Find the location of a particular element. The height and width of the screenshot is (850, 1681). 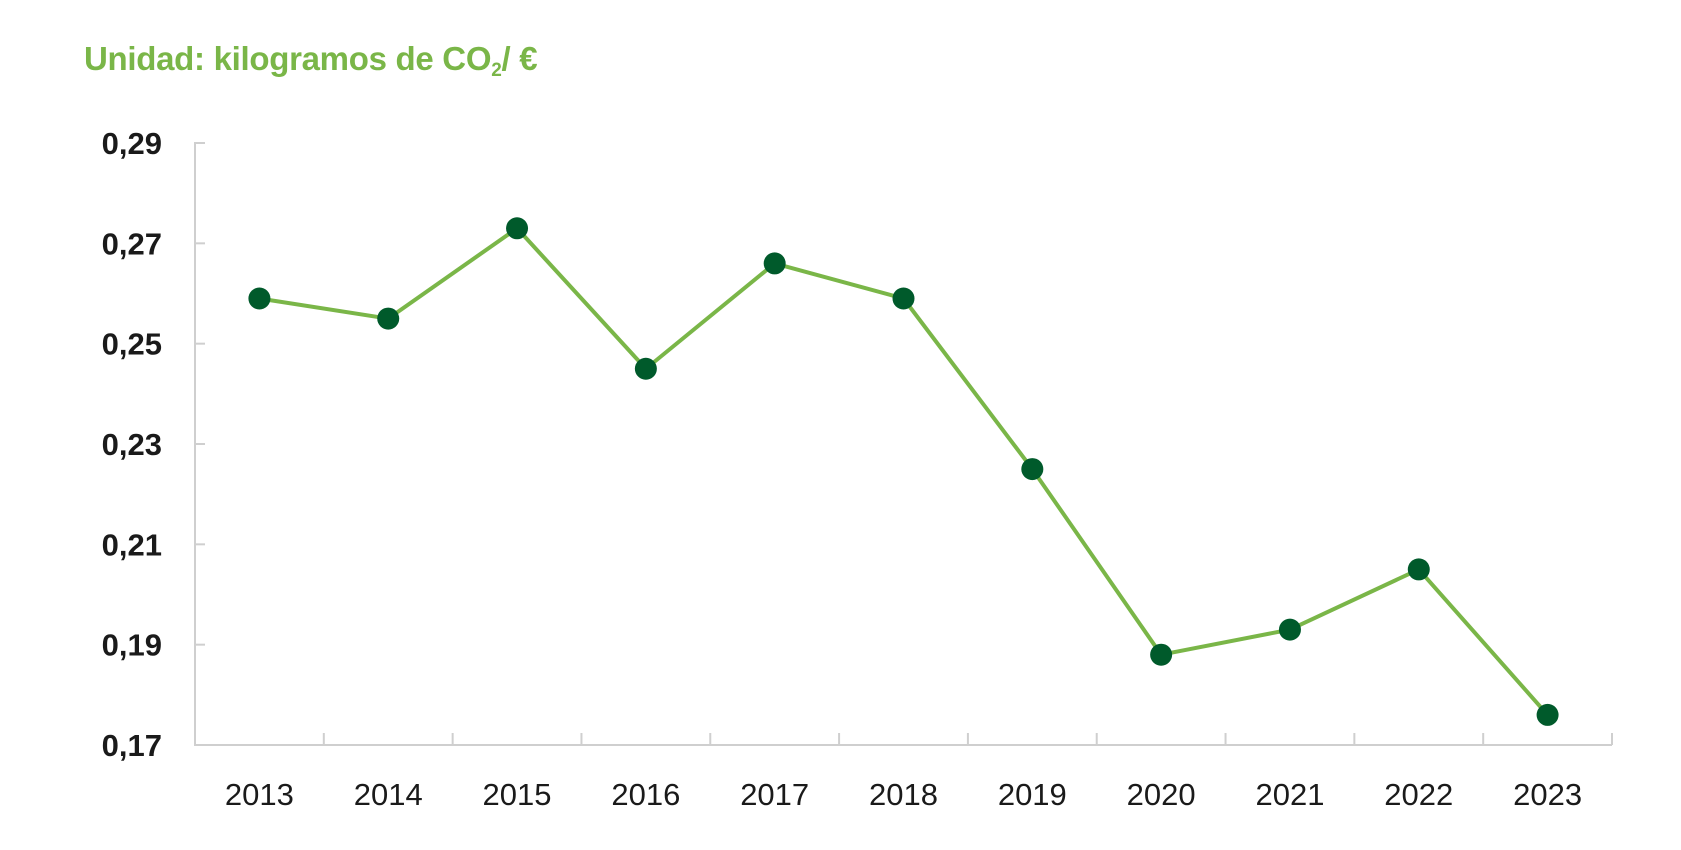

y-tick-label: 0,25 is located at coordinates (132, 344).